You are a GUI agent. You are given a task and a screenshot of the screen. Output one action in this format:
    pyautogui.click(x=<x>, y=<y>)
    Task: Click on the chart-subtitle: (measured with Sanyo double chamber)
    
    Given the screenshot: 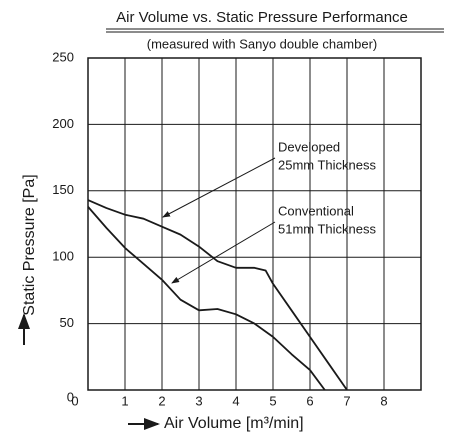 What is the action you would take?
    pyautogui.click(x=262, y=43)
    